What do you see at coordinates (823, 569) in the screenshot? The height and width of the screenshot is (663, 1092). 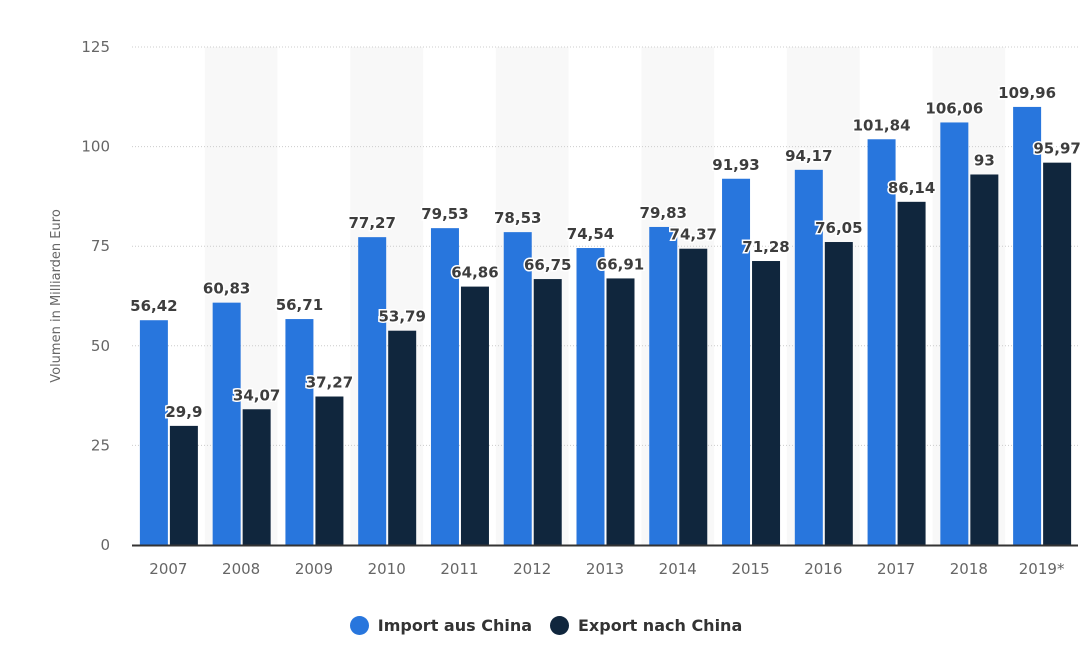 I see `x-tick-label: 2016` at bounding box center [823, 569].